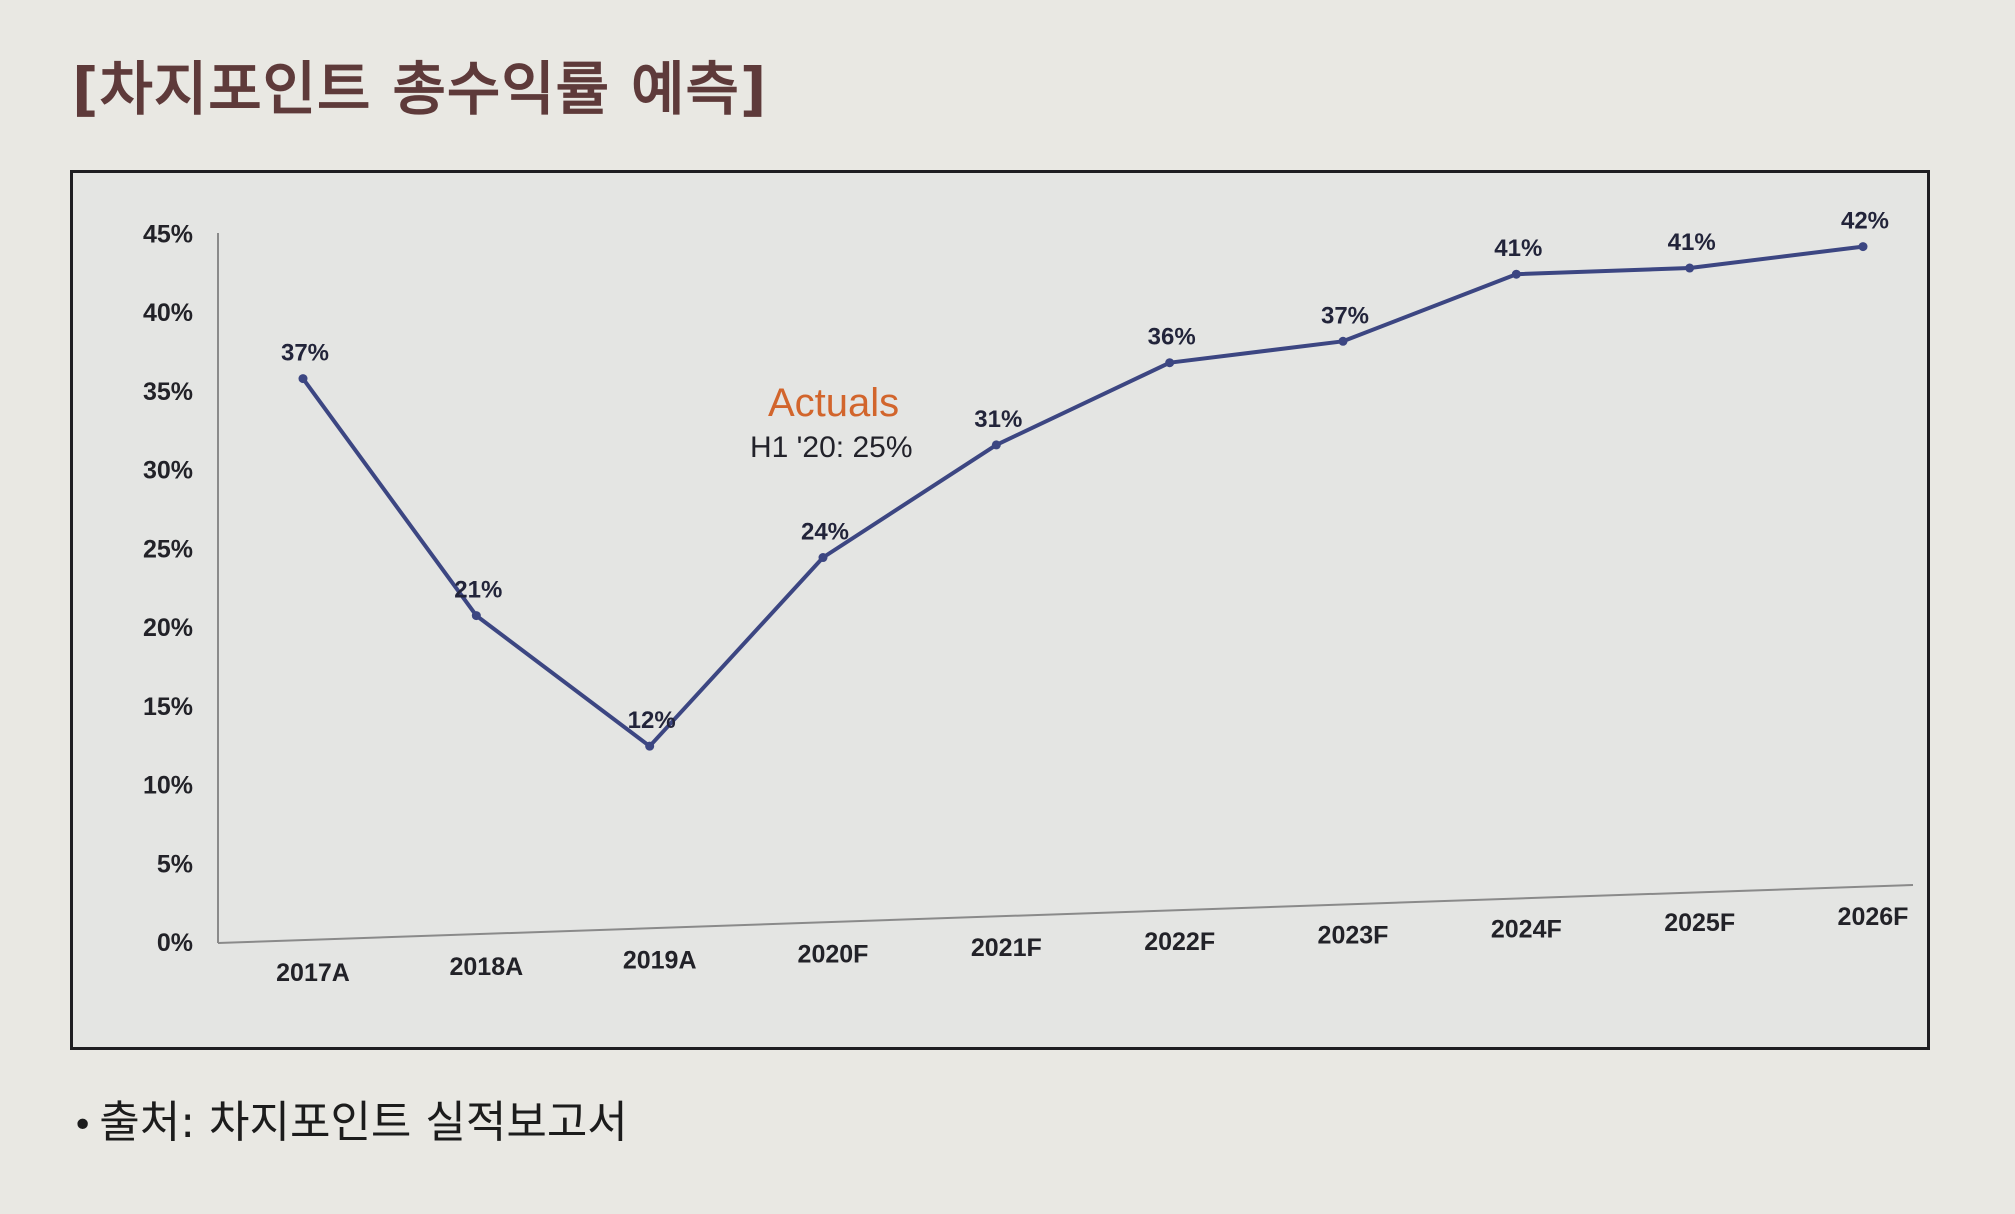  What do you see at coordinates (825, 532) in the screenshot?
I see `data-label: 24%` at bounding box center [825, 532].